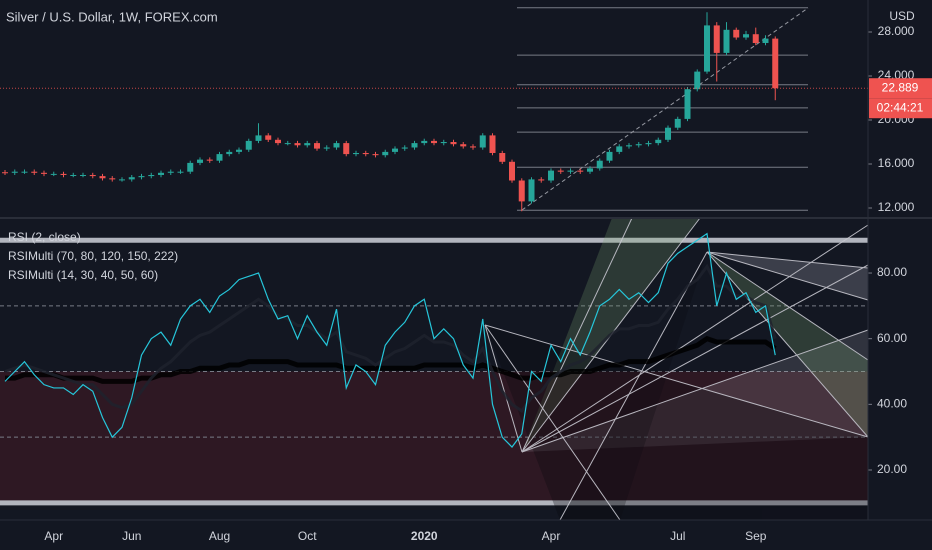 This screenshot has height=550, width=932. Describe the element at coordinates (896, 207) in the screenshot. I see `y-tick-label: 12.000` at that location.